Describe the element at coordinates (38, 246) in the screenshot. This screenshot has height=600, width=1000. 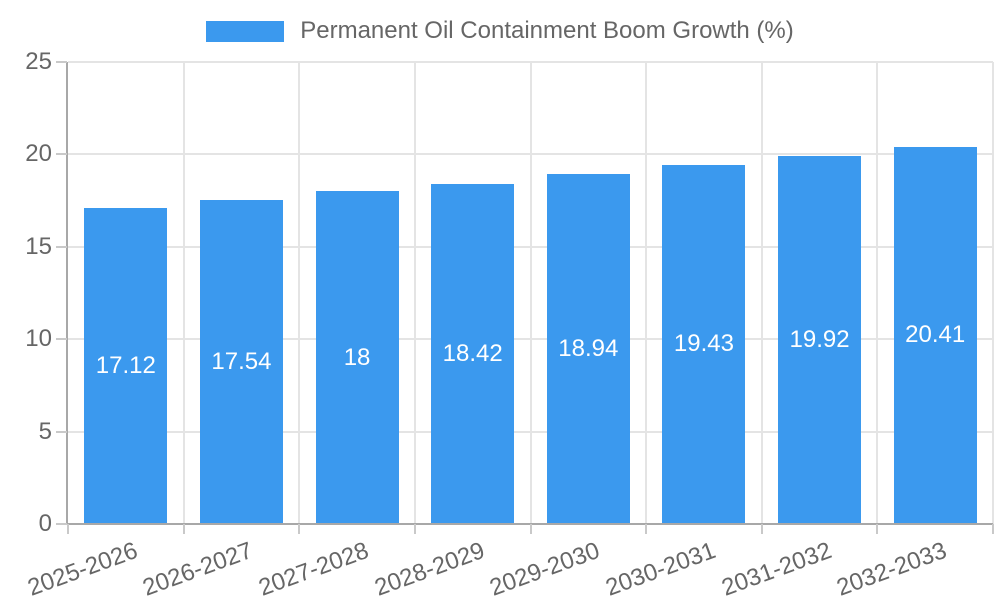
I see `y-tick-label: 15` at that location.